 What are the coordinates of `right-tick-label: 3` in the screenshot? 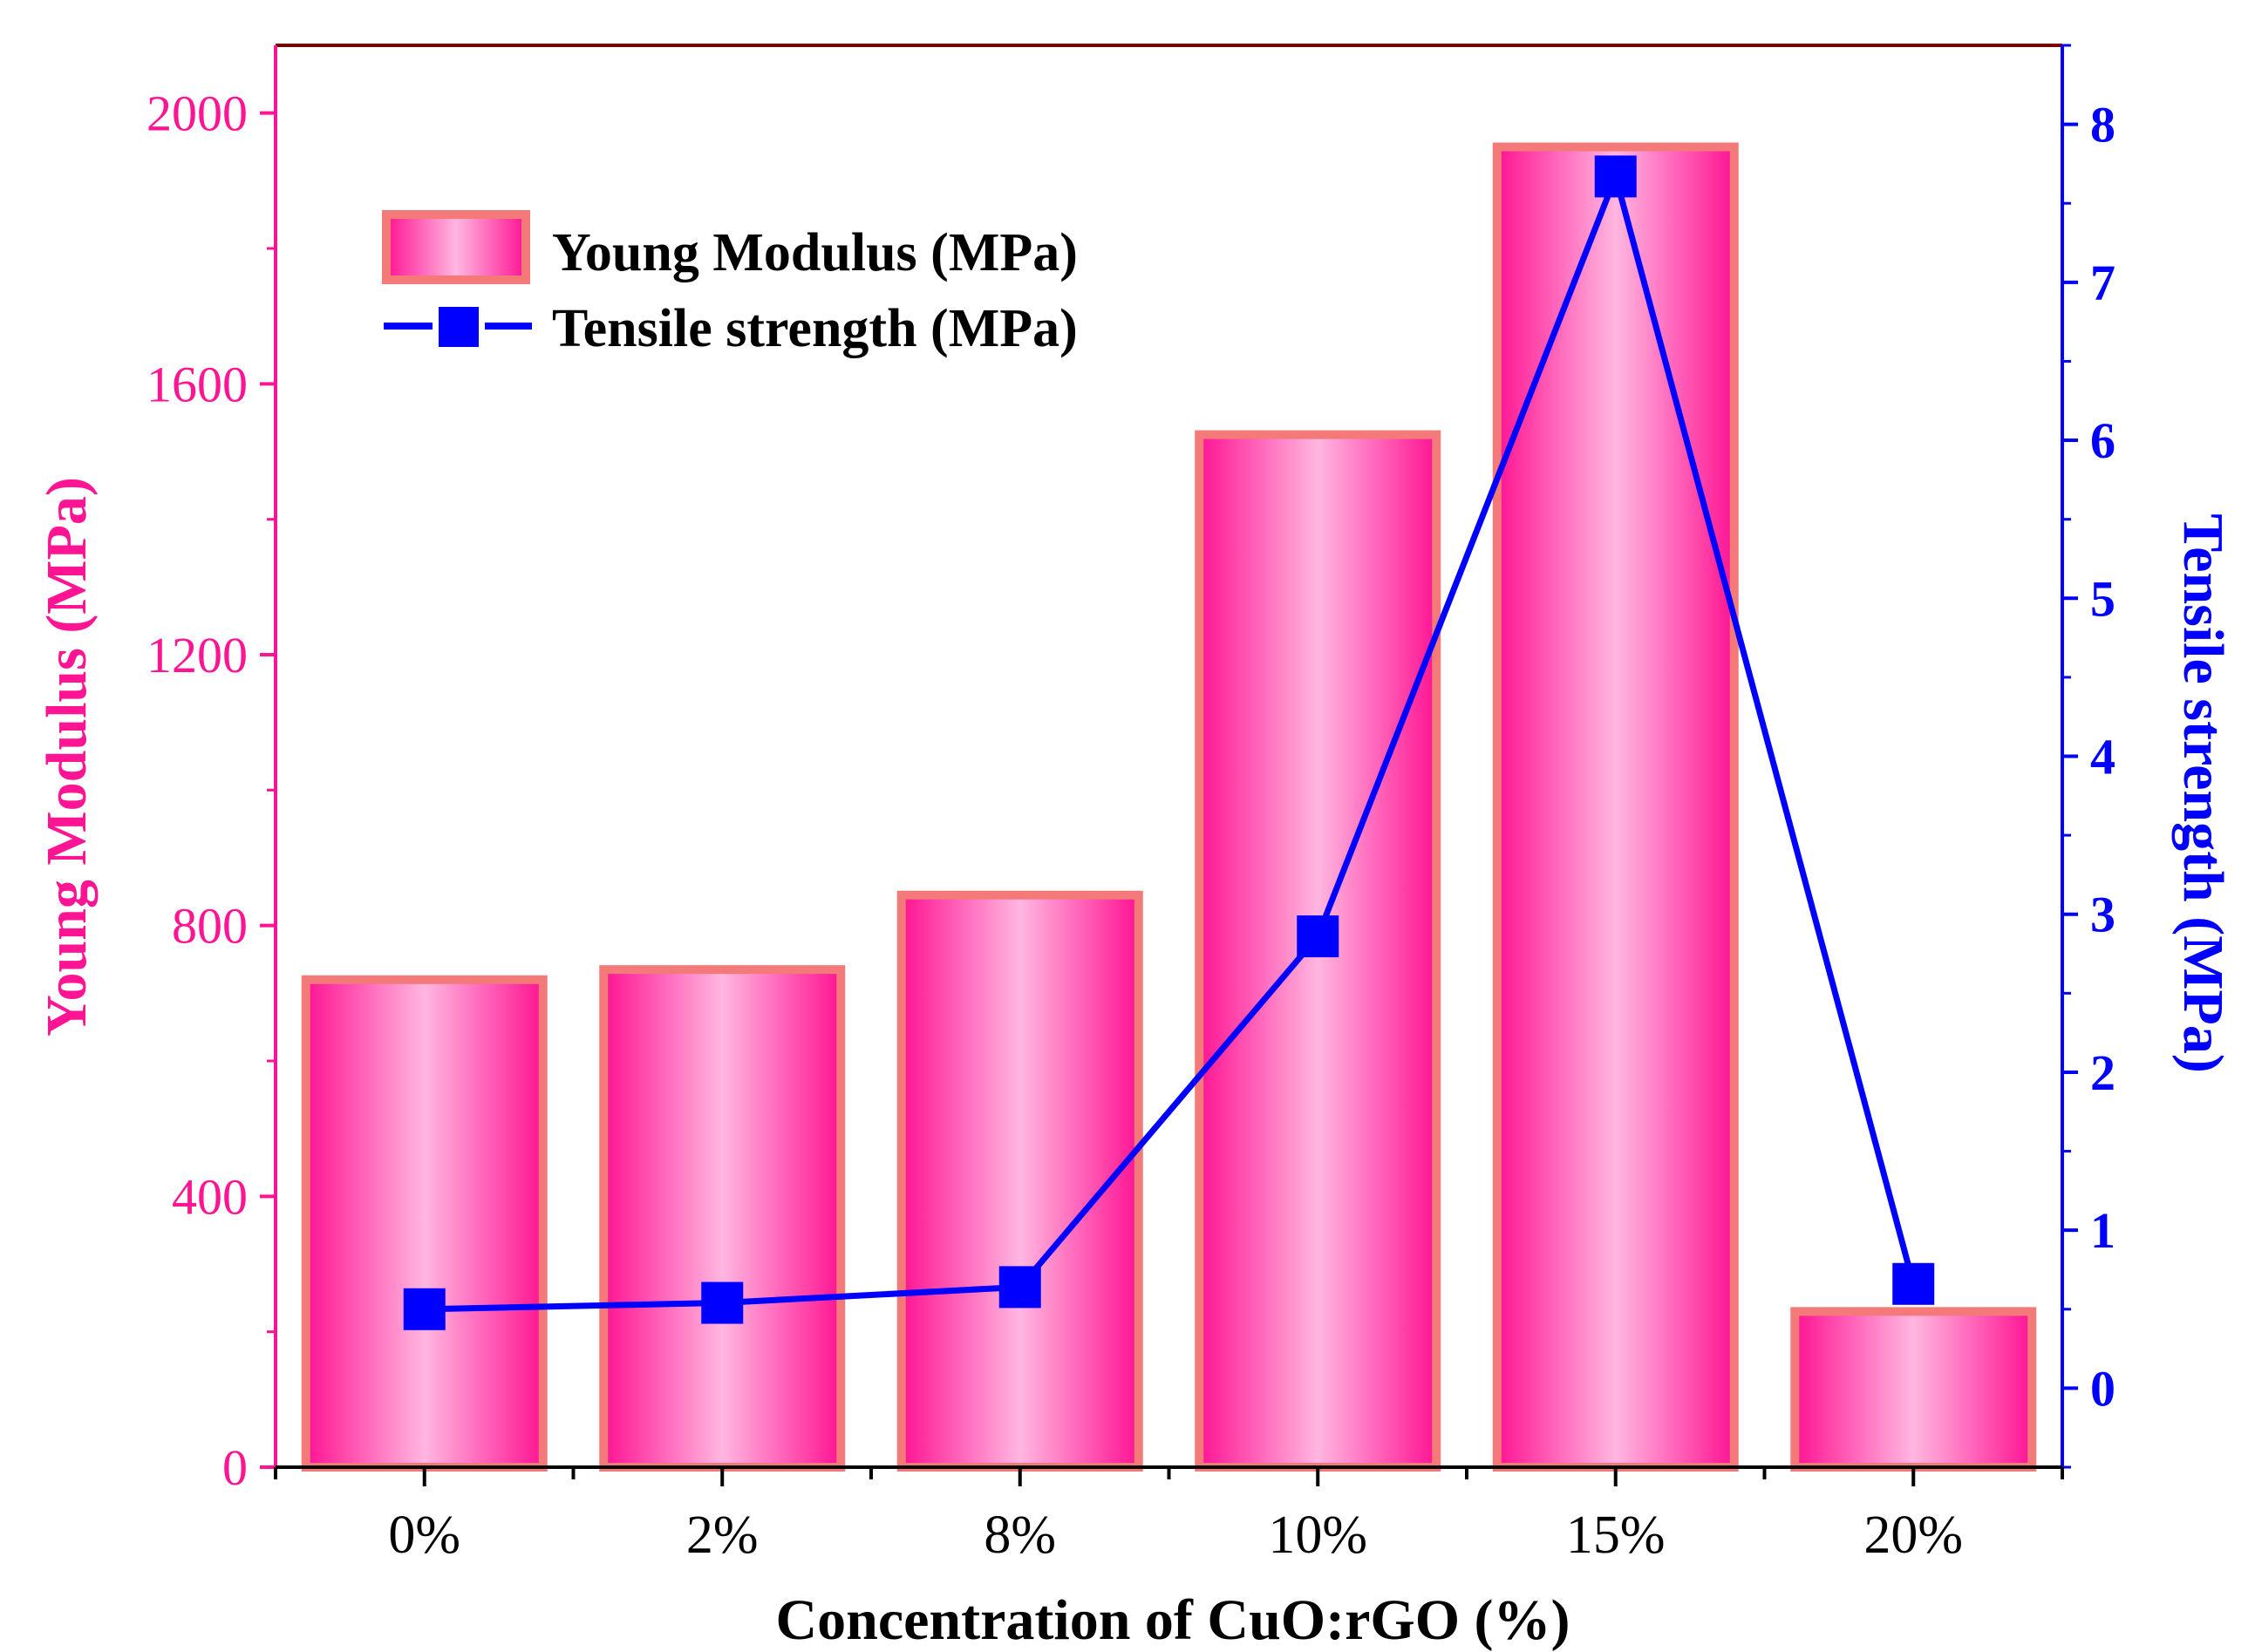 It's located at (2102, 915).